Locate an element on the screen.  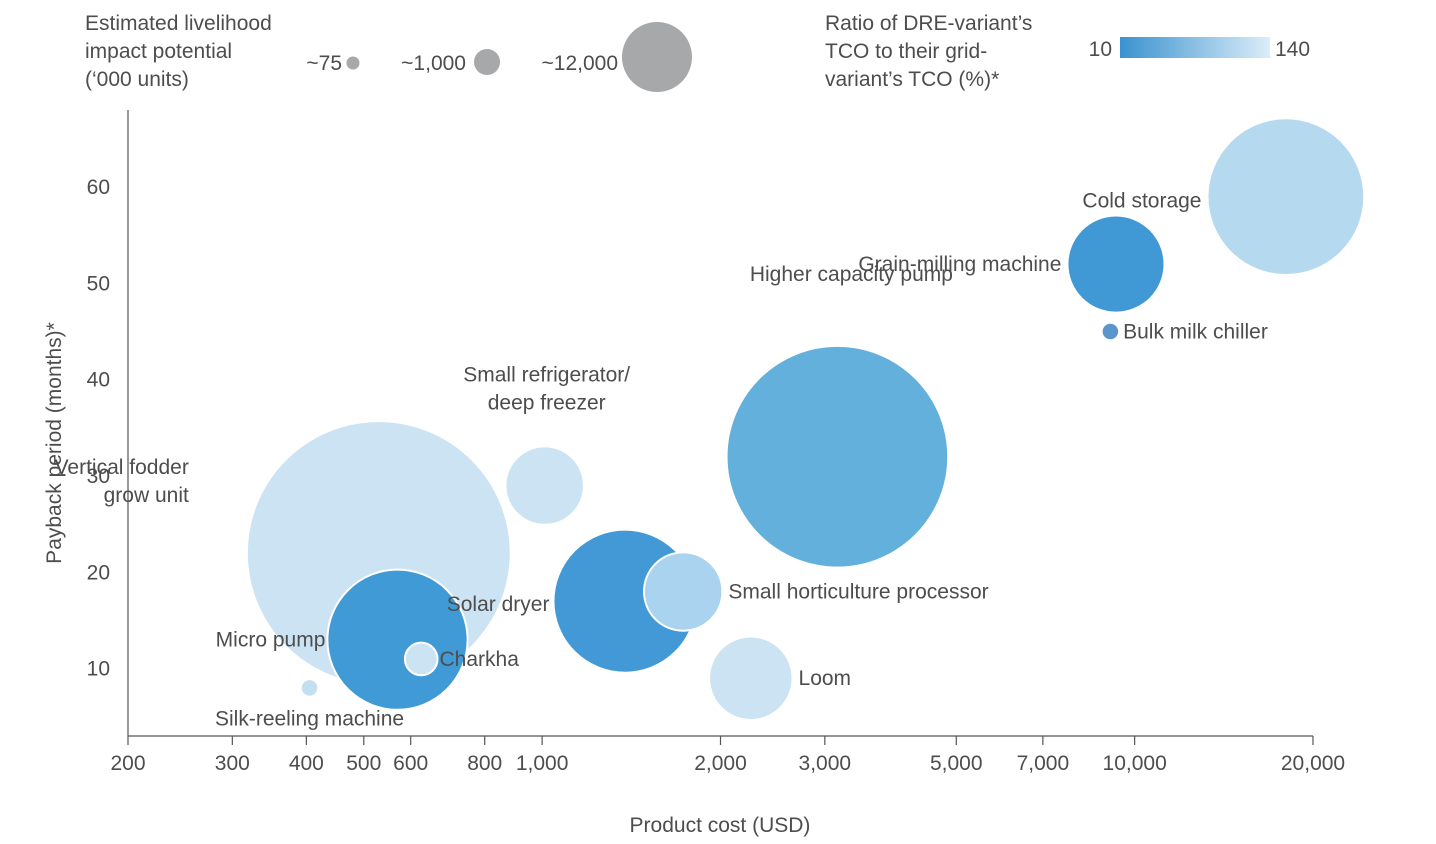
x-tick-label: 20,000 is located at coordinates (1313, 763).